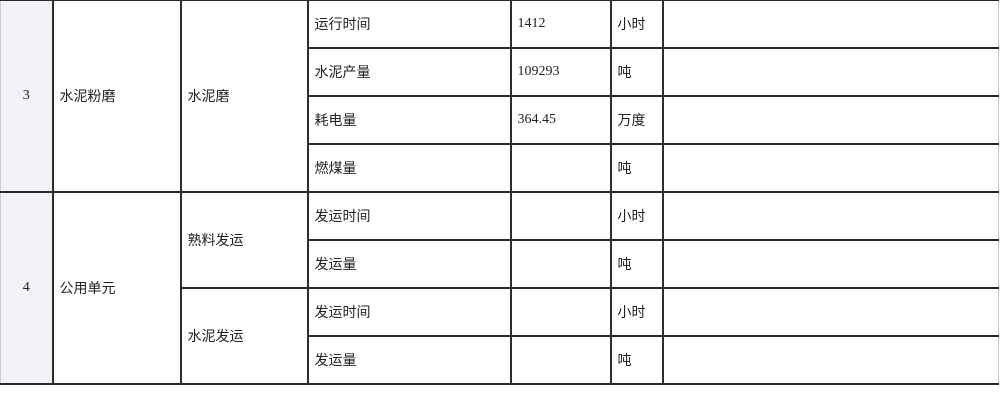 Image resolution: width=1000 pixels, height=415 pixels. I want to click on row-index: 3, so click(27, 96).